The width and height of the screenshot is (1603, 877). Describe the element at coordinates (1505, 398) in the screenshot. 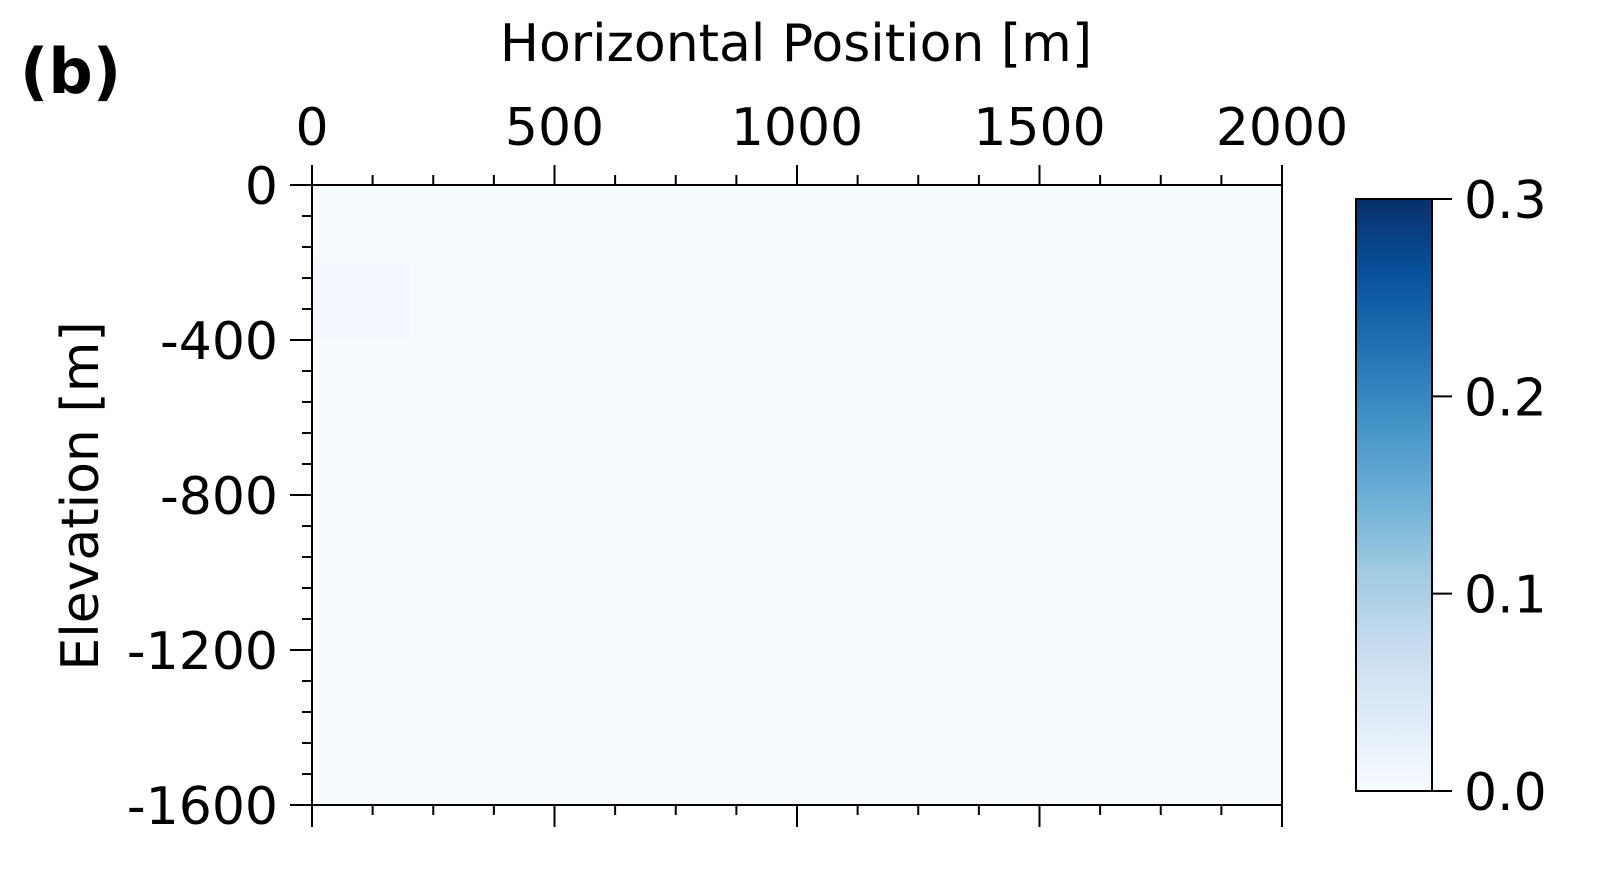

I see `colorbar-tick-label: 0.2` at that location.